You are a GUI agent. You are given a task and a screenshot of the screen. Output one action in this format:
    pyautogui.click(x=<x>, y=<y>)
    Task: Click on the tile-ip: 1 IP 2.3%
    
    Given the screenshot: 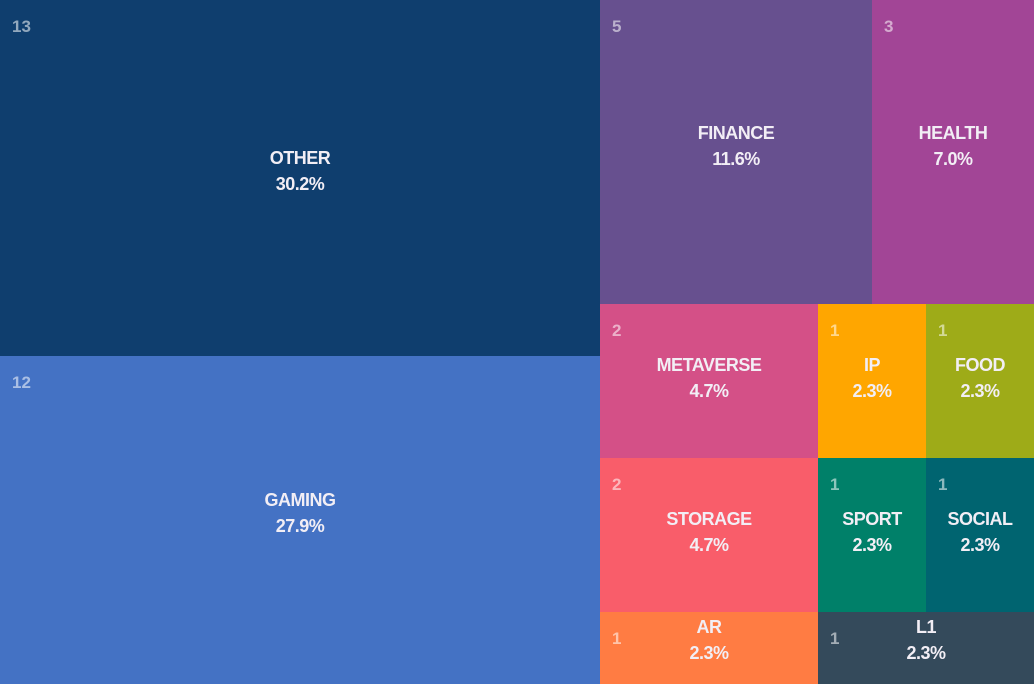 What is the action you would take?
    pyautogui.click(x=872, y=381)
    